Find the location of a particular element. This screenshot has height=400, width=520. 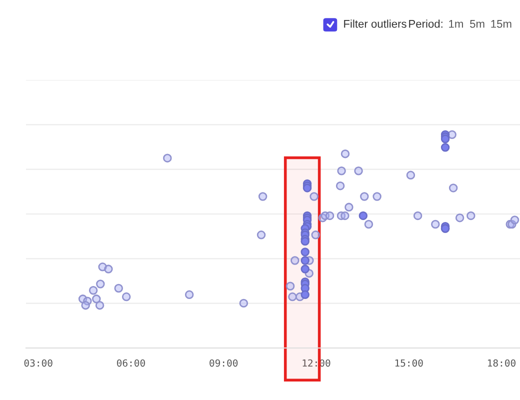

text: 15m is located at coordinates (501, 24).